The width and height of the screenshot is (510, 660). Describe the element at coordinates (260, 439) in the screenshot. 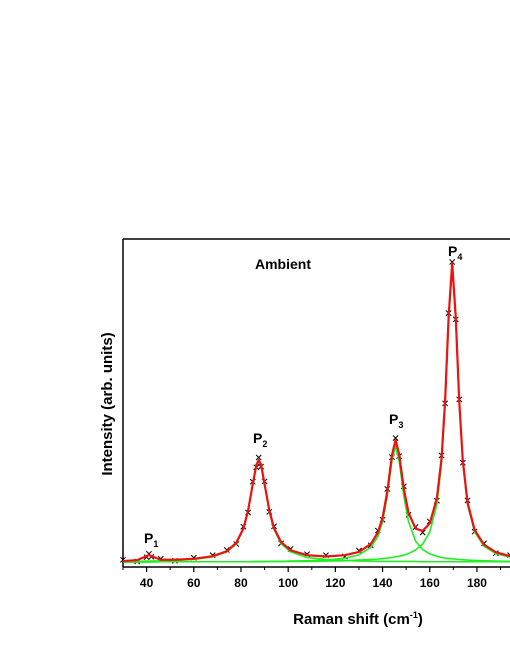

I see `peak-label: P2` at that location.